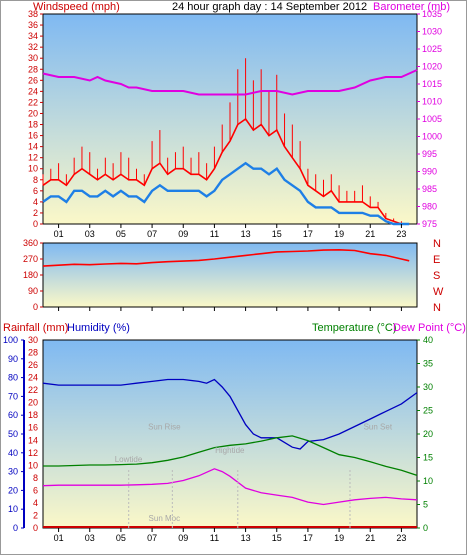  What do you see at coordinates (33, 58) in the screenshot?
I see `wind-y-tick-label: 30` at bounding box center [33, 58].